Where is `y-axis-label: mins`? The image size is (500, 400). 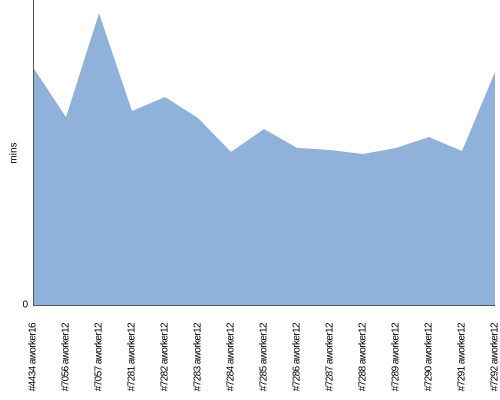 y-axis-label: mins is located at coordinates (14, 152).